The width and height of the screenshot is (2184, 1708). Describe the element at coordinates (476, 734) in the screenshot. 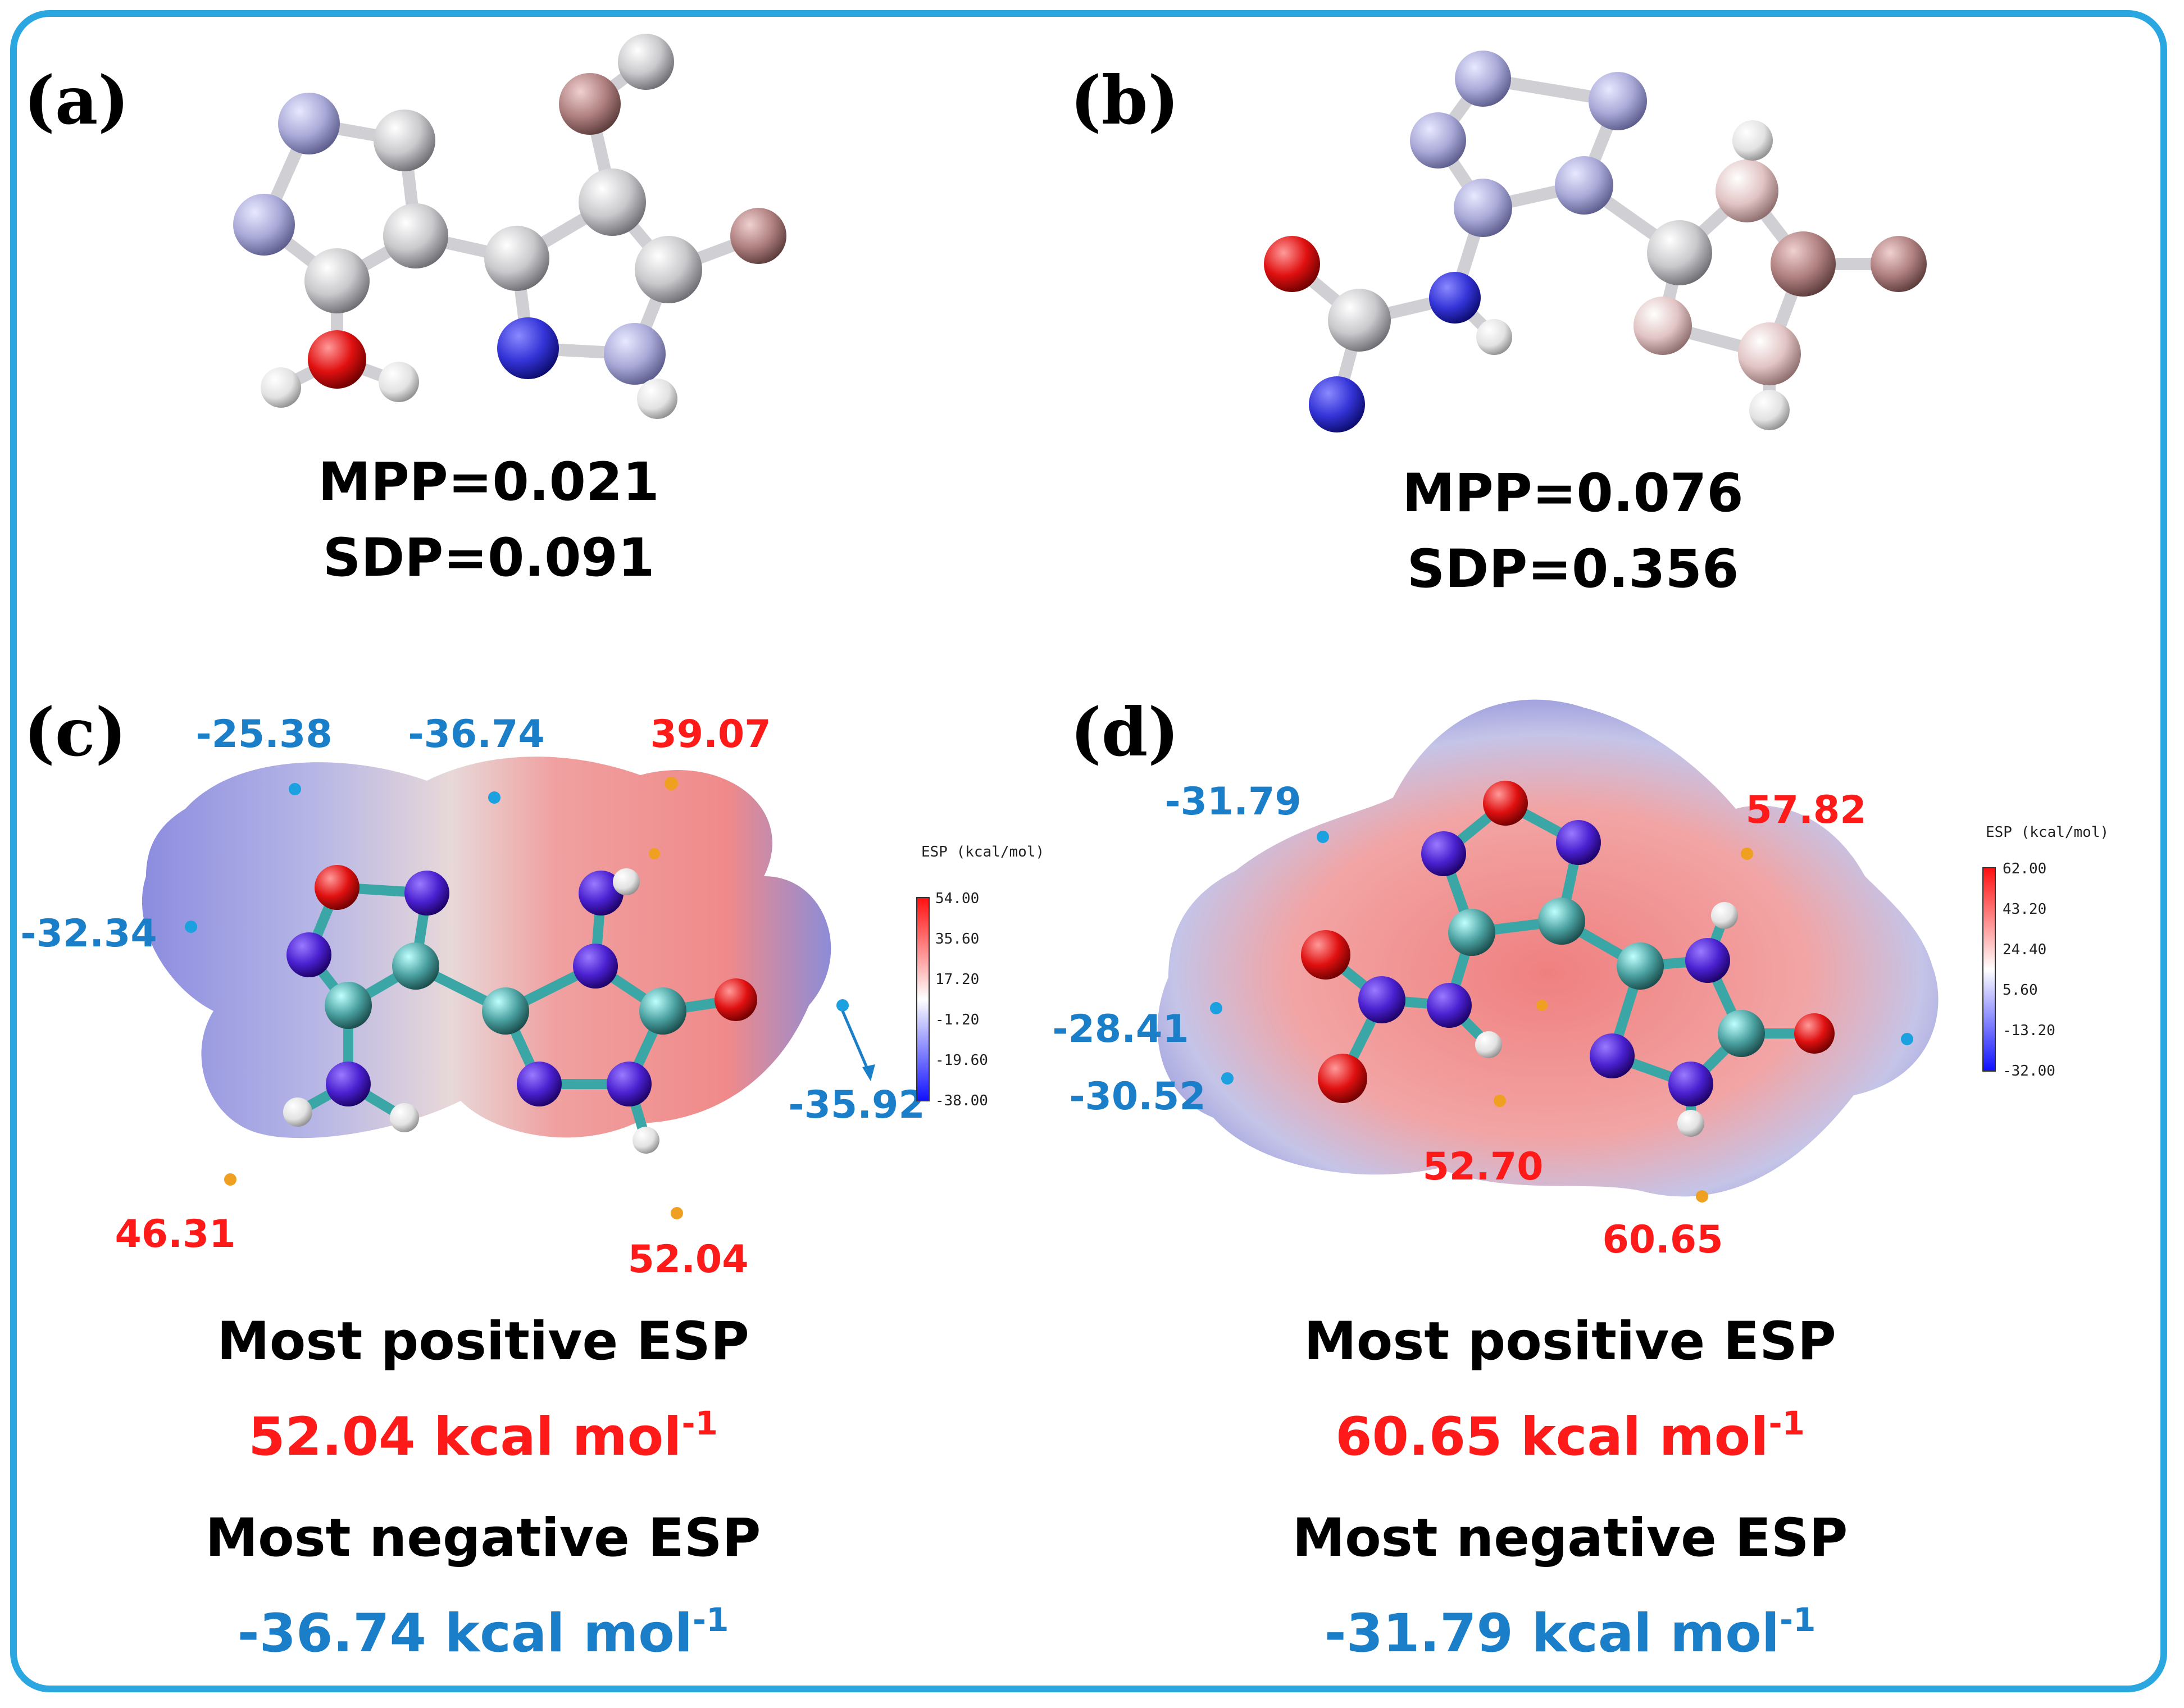

I see `esp-value-c-neg-2: -36.74` at that location.